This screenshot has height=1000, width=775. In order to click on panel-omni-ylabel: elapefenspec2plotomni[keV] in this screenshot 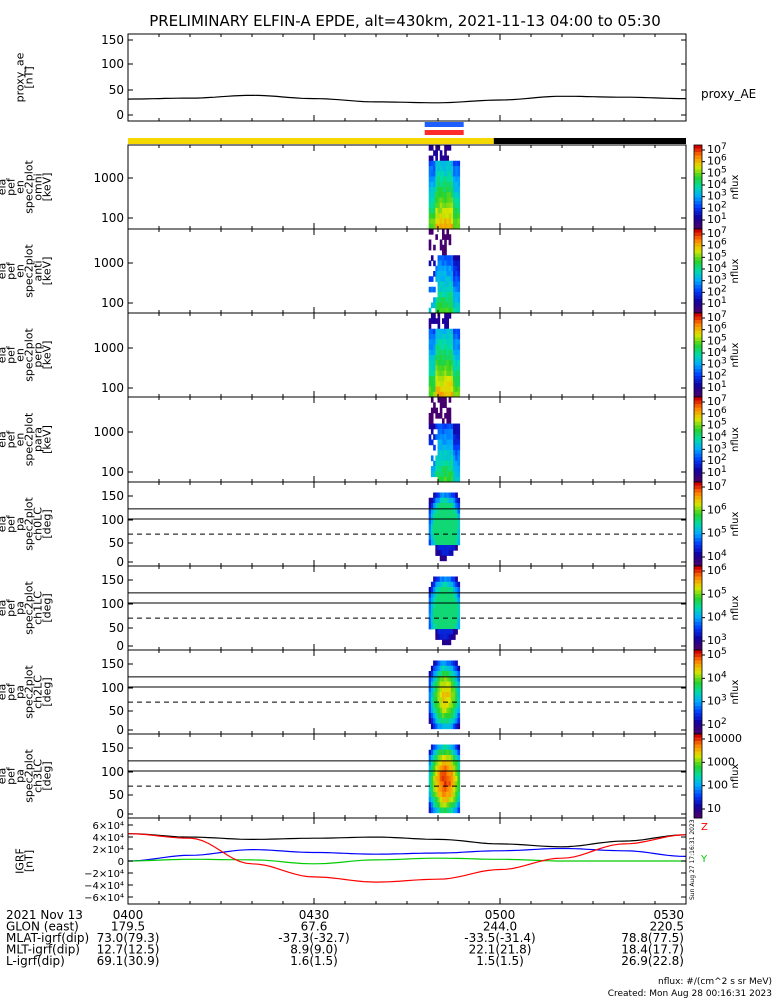, I will do `click(27, 187)`.